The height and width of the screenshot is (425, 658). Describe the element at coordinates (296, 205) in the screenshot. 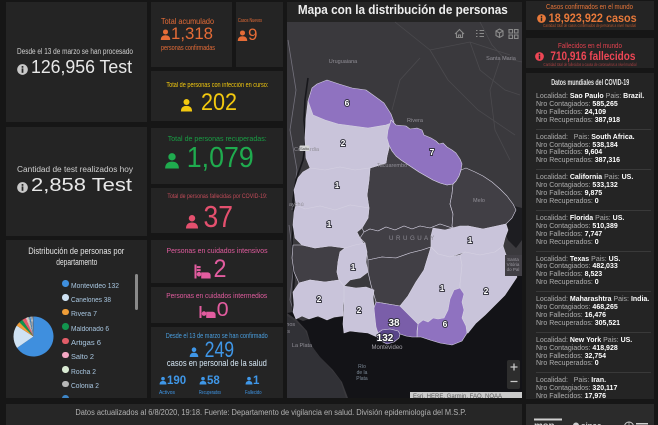

I see `svg-text: aychú` at that location.